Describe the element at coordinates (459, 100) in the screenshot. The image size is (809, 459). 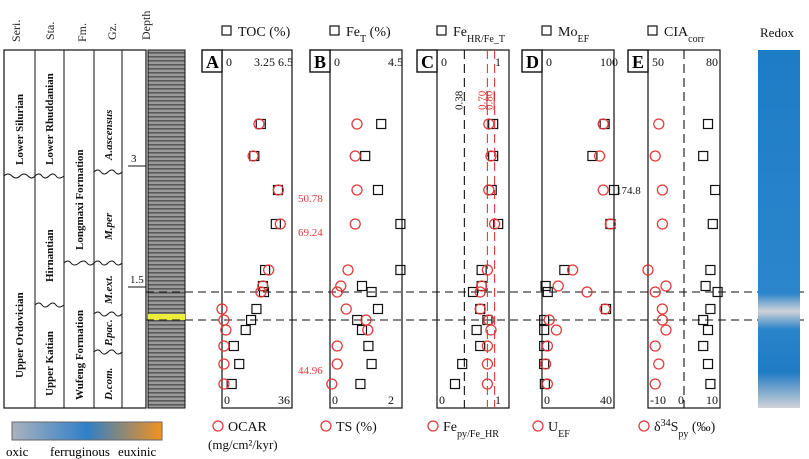
I see `threshold-label: 0.38` at that location.